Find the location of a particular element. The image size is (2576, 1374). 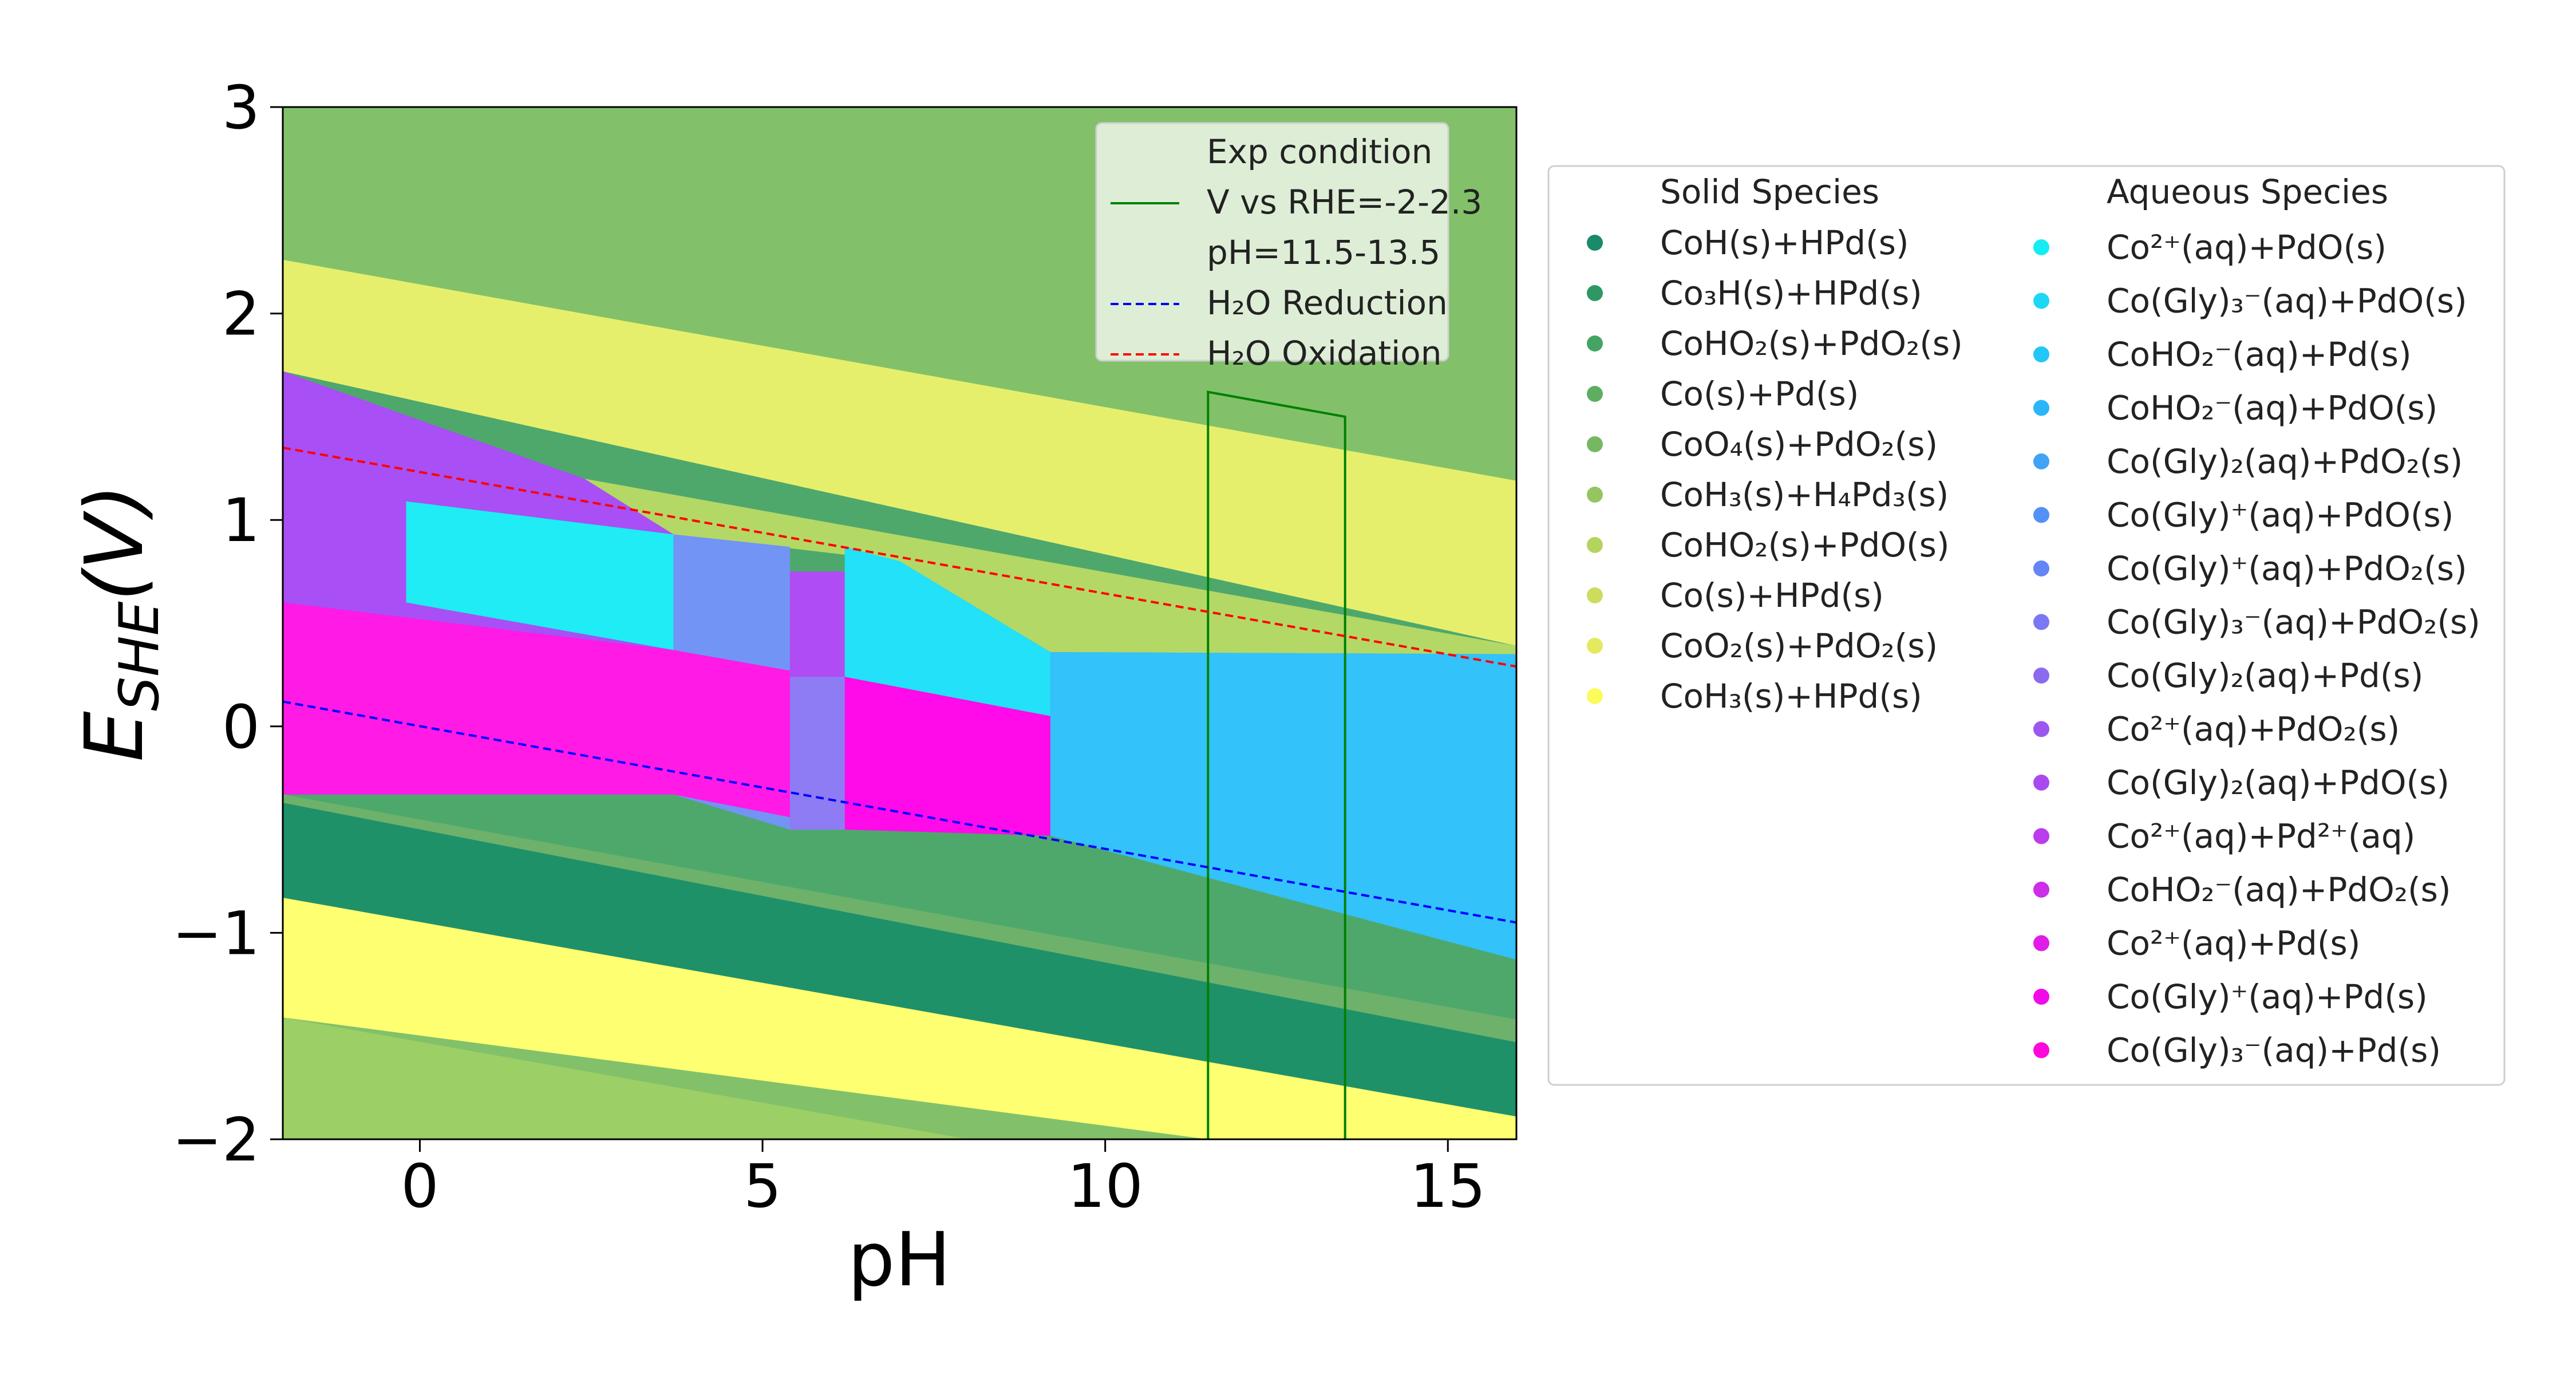

x-tick-label: 15 is located at coordinates (1447, 1186).